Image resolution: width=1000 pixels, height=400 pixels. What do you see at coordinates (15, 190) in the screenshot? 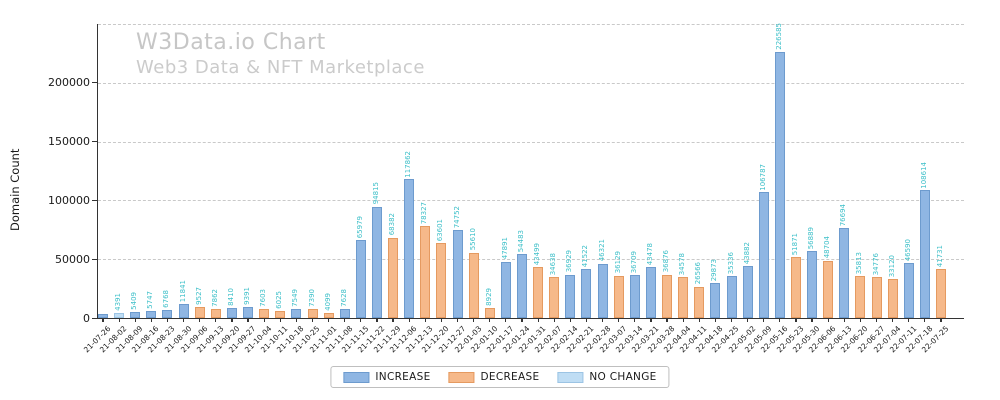
I see `y-axis-label: Domain Count` at bounding box center [15, 190].